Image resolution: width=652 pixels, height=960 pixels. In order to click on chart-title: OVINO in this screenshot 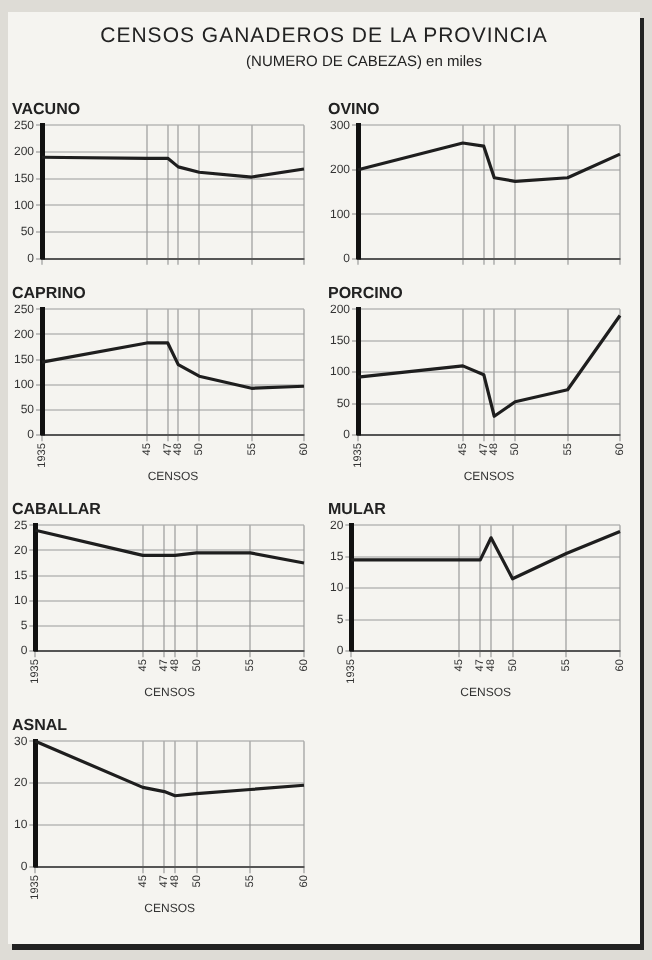, I will do `click(354, 109)`.